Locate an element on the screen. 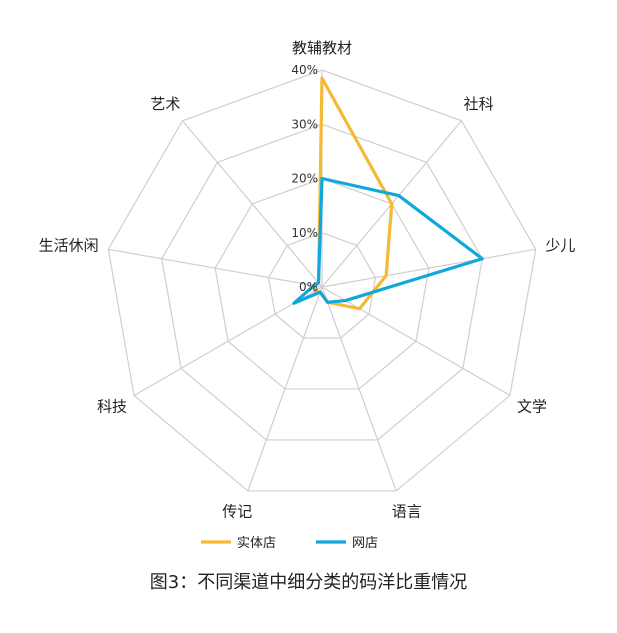 The height and width of the screenshot is (633, 617). category-label-5: 语言 is located at coordinates (407, 512).